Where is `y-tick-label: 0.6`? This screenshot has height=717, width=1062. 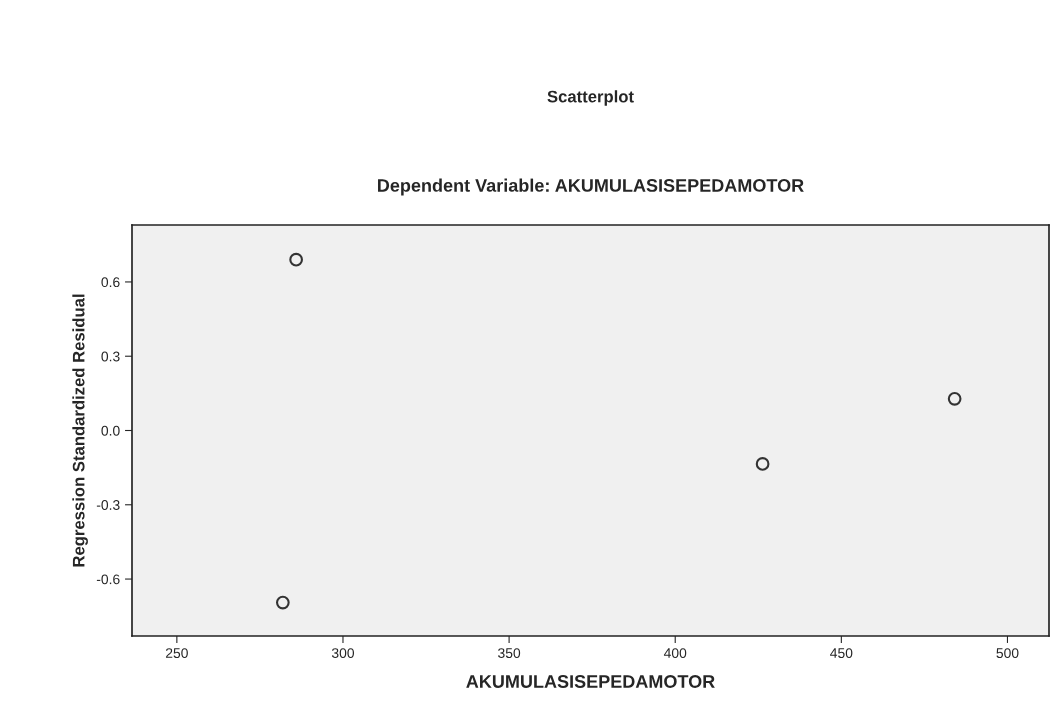 y-tick-label: 0.6 is located at coordinates (110, 282).